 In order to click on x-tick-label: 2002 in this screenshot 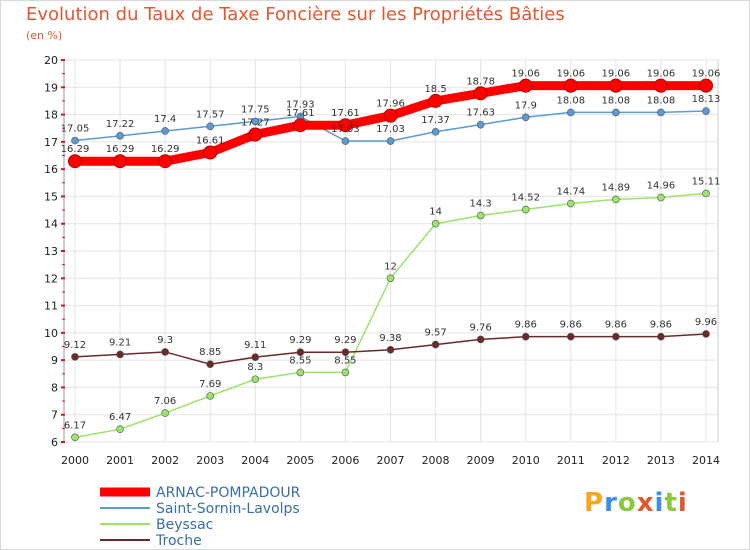, I will do `click(165, 460)`.